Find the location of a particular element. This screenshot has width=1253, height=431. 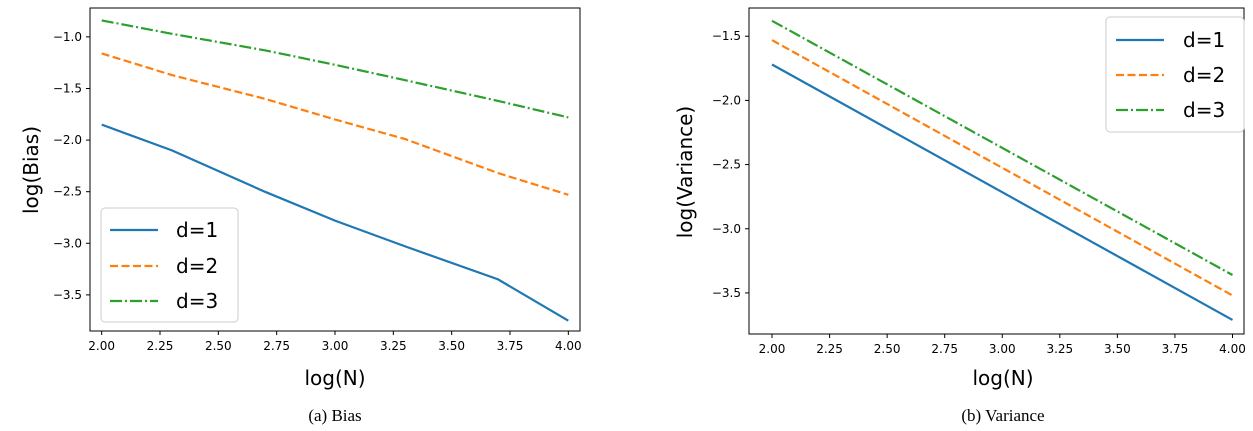

bias-legend-label-d2: d=2 is located at coordinates (197, 266).